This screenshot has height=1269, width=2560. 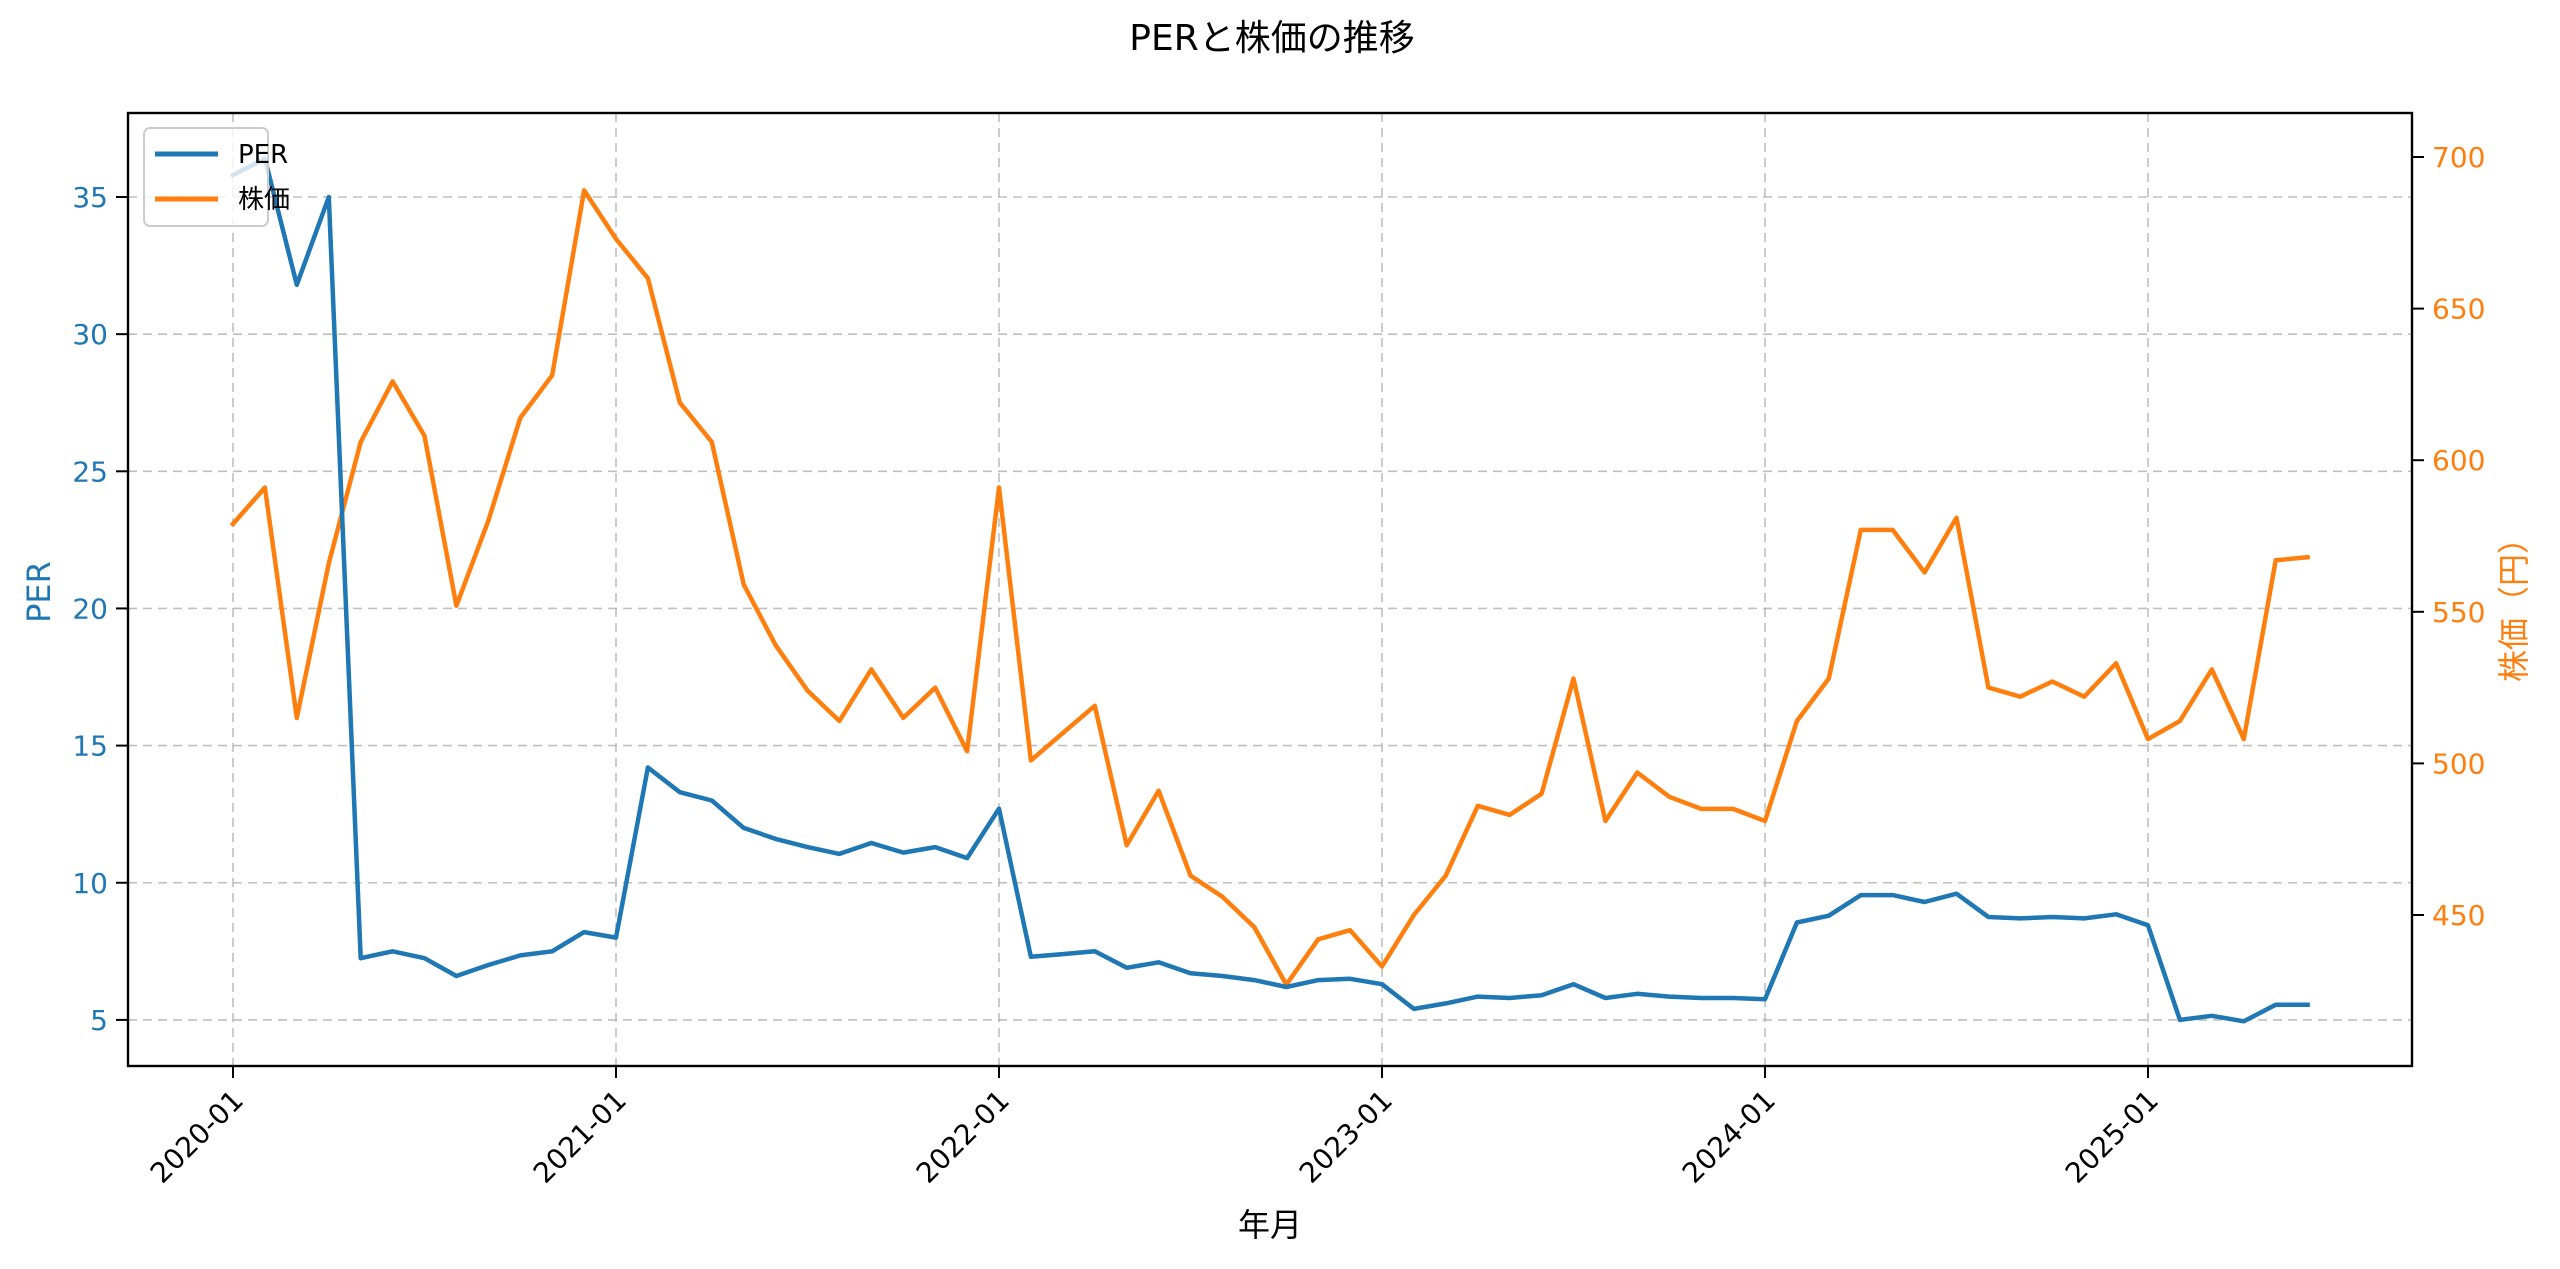 What do you see at coordinates (90, 608) in the screenshot?
I see `tick-label-left: 20` at bounding box center [90, 608].